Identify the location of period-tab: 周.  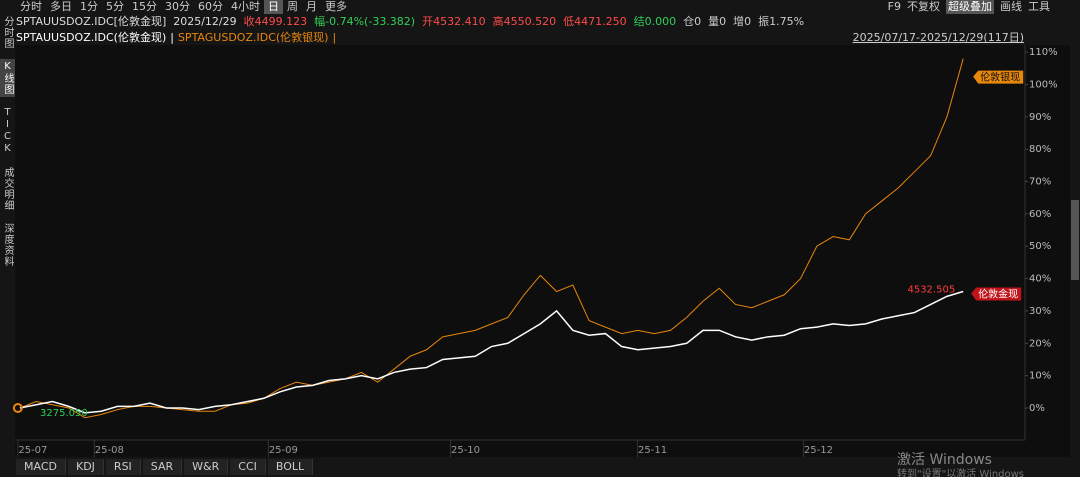
(292, 6).